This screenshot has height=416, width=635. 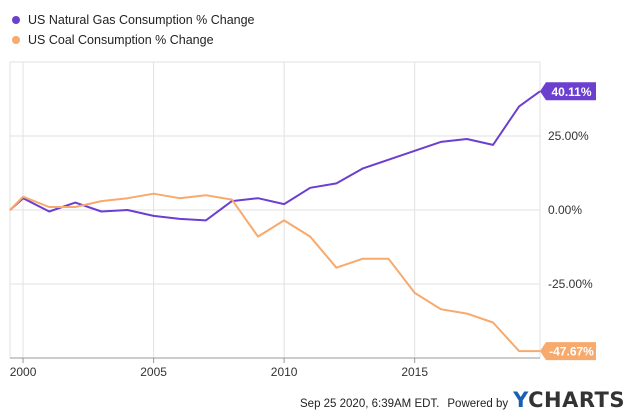 What do you see at coordinates (571, 92) in the screenshot?
I see `gas-end-label: 40.11%` at bounding box center [571, 92].